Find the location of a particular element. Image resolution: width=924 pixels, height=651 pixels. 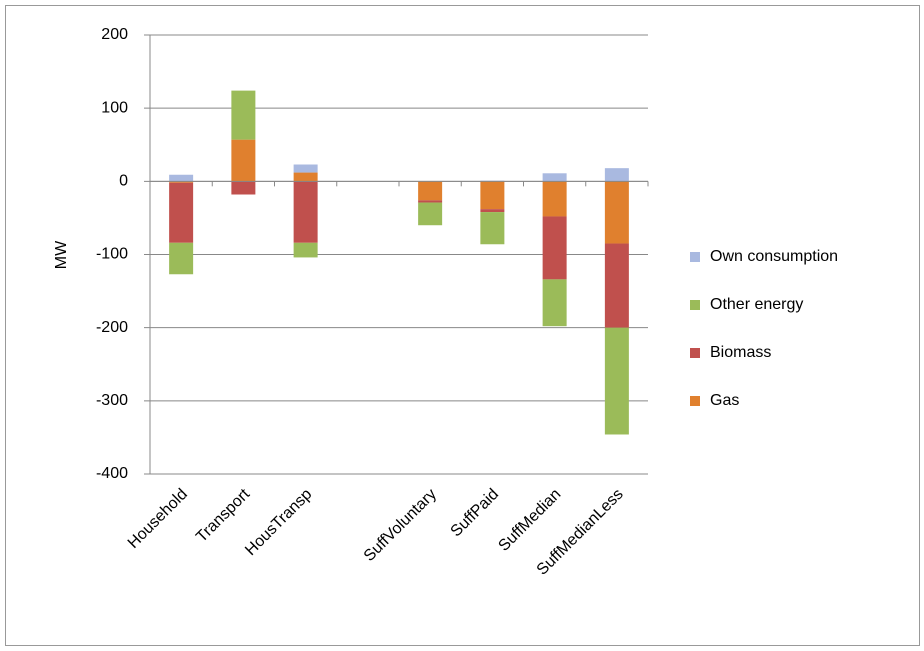

y-tick-label: -200 is located at coordinates (112, 327).